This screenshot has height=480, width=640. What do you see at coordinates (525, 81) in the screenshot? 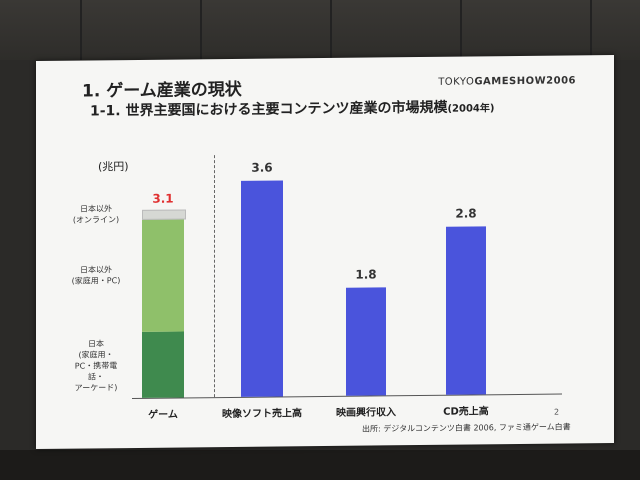
I see `logo-bold: GAMESHOW2006` at bounding box center [525, 81].